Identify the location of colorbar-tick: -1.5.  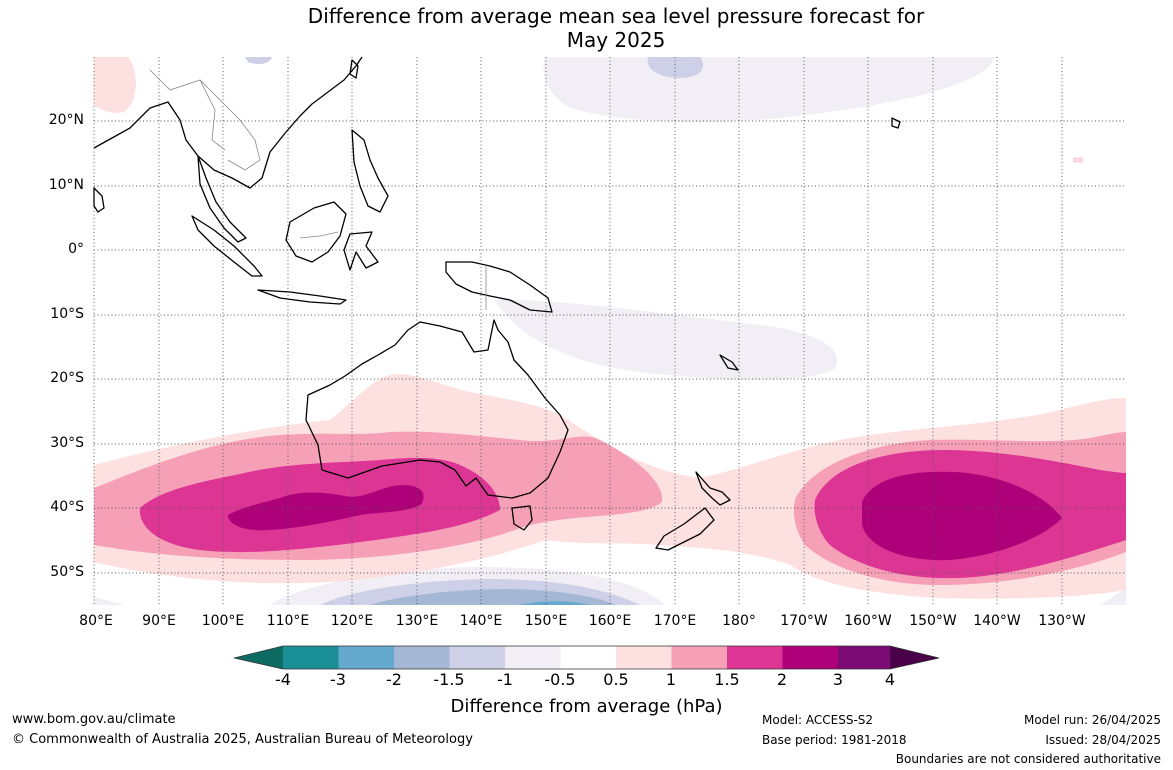
(449, 679).